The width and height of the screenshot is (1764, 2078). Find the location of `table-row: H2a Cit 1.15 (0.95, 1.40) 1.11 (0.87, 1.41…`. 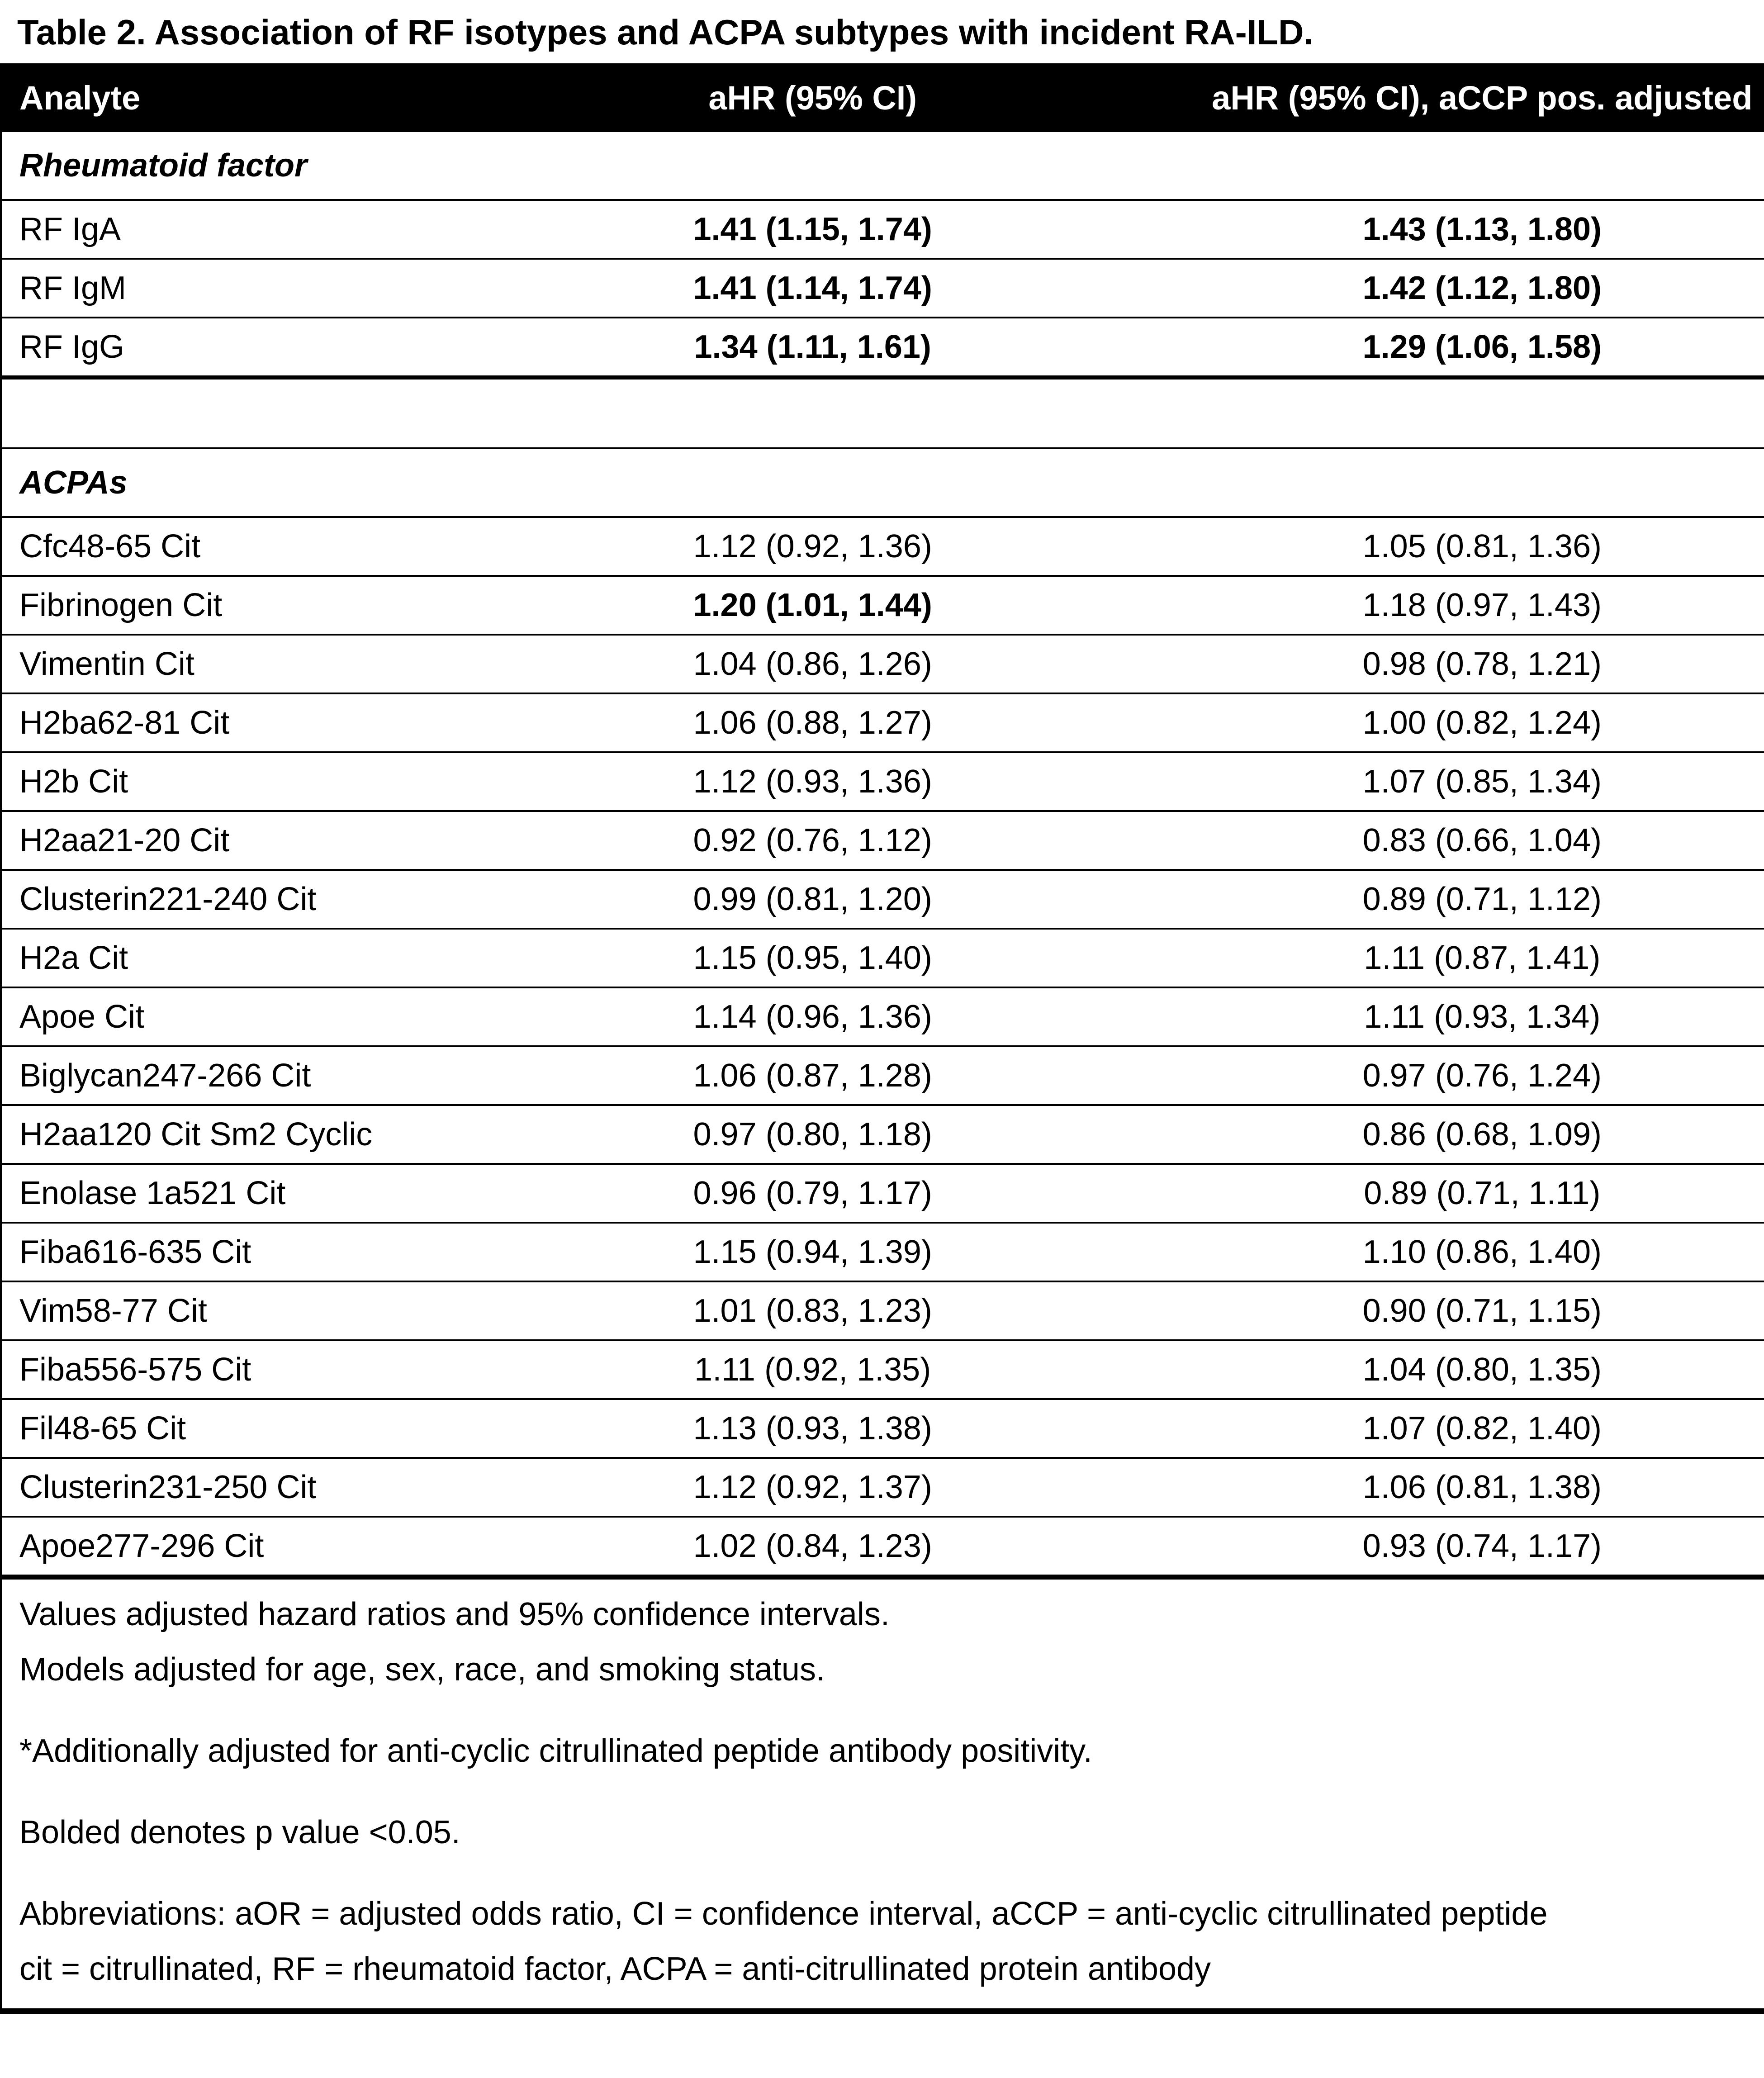

table-row: H2a Cit 1.15 (0.95, 1.40) 1.11 (0.87, 1.41… is located at coordinates (883, 958).